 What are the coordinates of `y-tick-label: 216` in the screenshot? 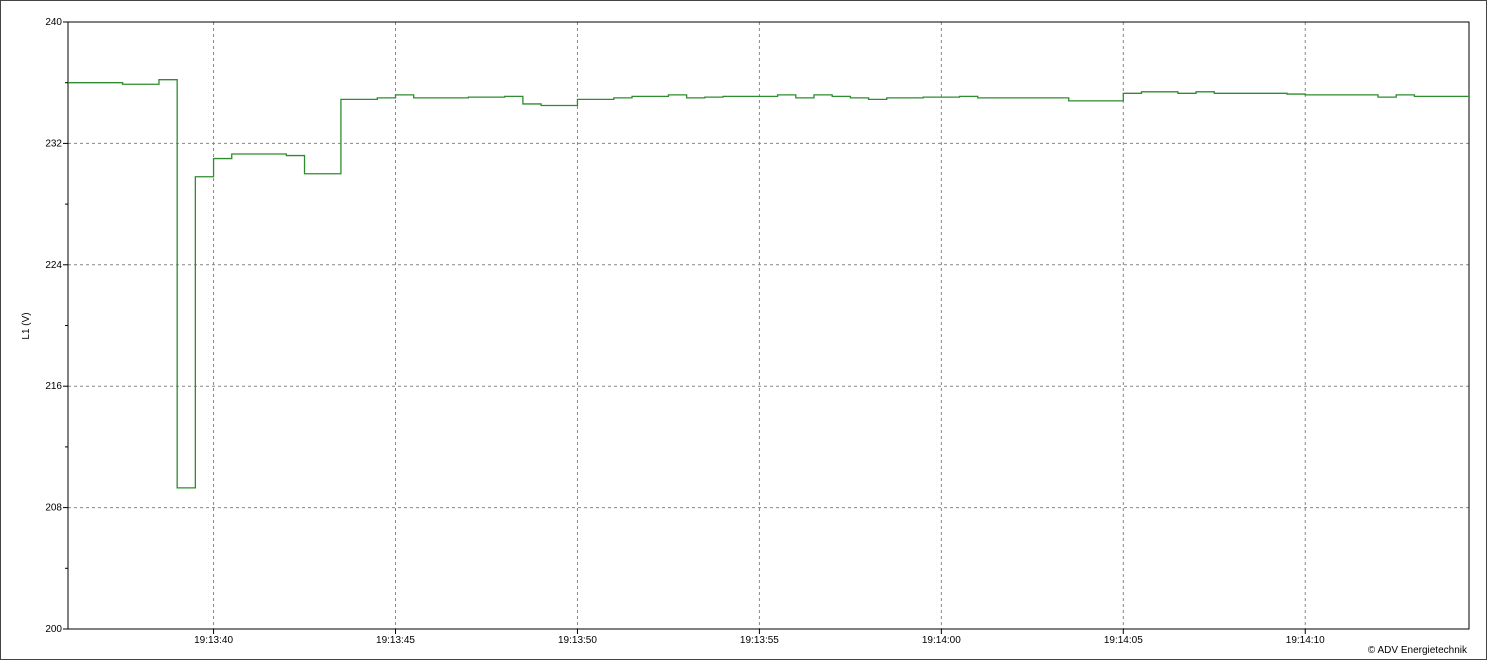 It's located at (53, 386).